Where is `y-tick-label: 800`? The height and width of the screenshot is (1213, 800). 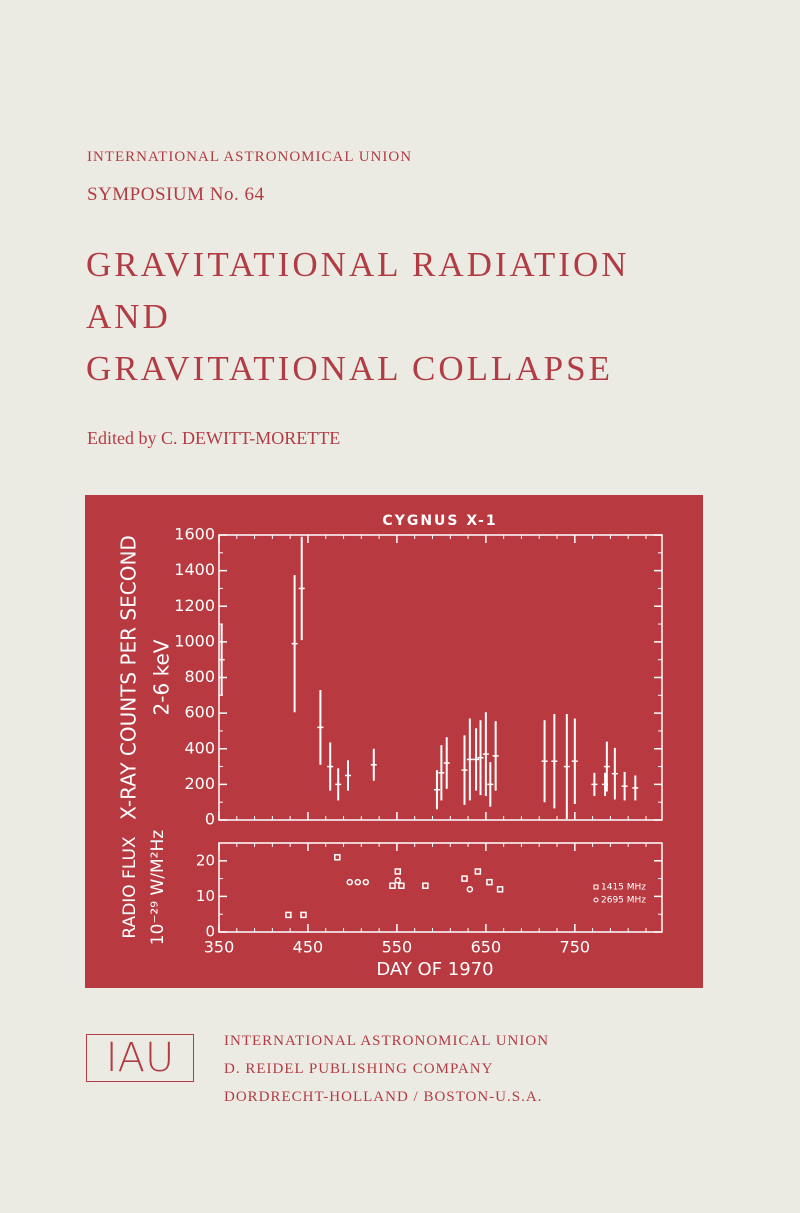
y-tick-label: 800 is located at coordinates (199, 676).